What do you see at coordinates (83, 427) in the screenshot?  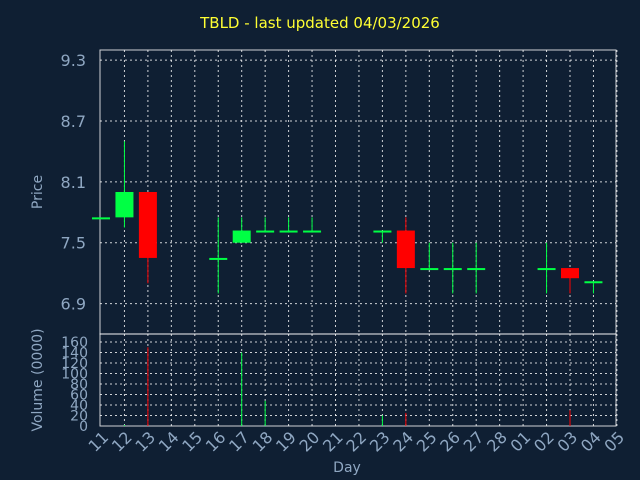 I see `volume-tick-label: 0` at bounding box center [83, 427].